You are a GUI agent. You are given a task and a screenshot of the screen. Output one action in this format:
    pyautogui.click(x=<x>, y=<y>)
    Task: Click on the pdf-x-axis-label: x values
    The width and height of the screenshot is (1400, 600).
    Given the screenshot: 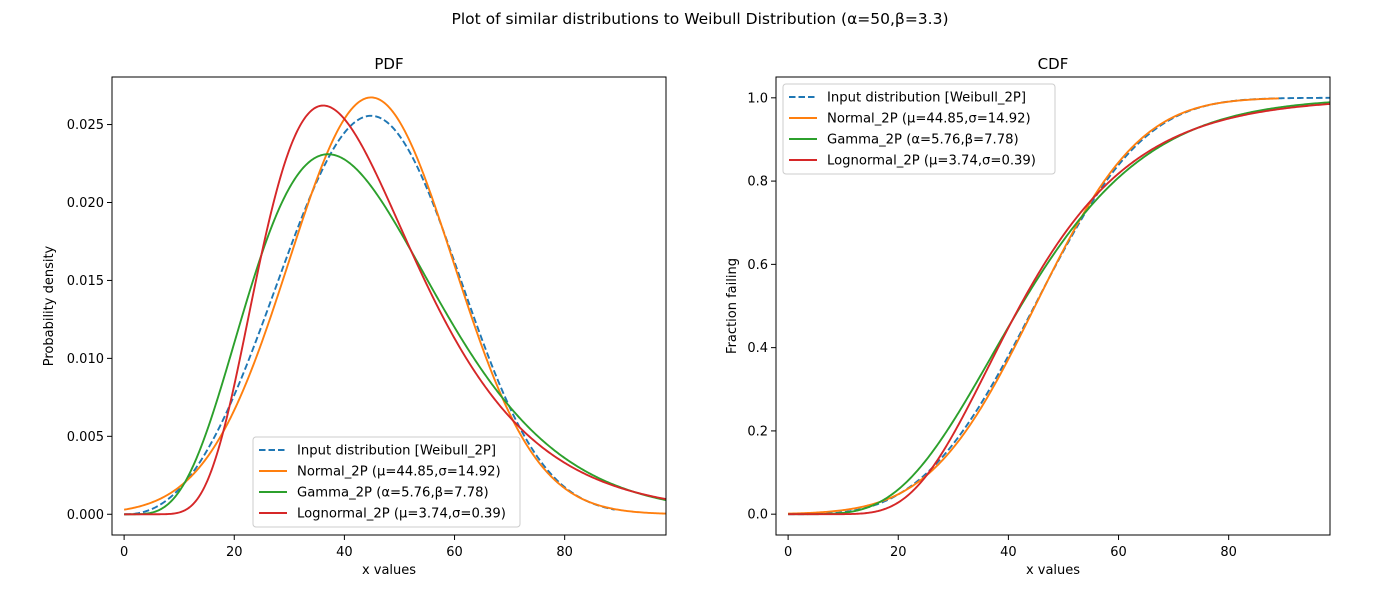 What is the action you would take?
    pyautogui.click(x=389, y=570)
    